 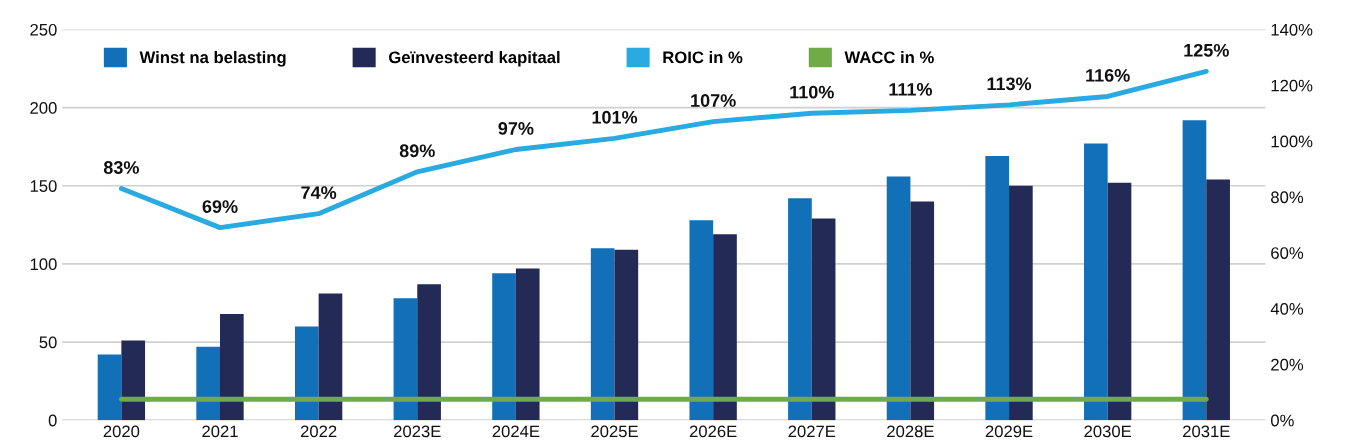 I want to click on x-tick-label: 2025E, so click(x=614, y=431).